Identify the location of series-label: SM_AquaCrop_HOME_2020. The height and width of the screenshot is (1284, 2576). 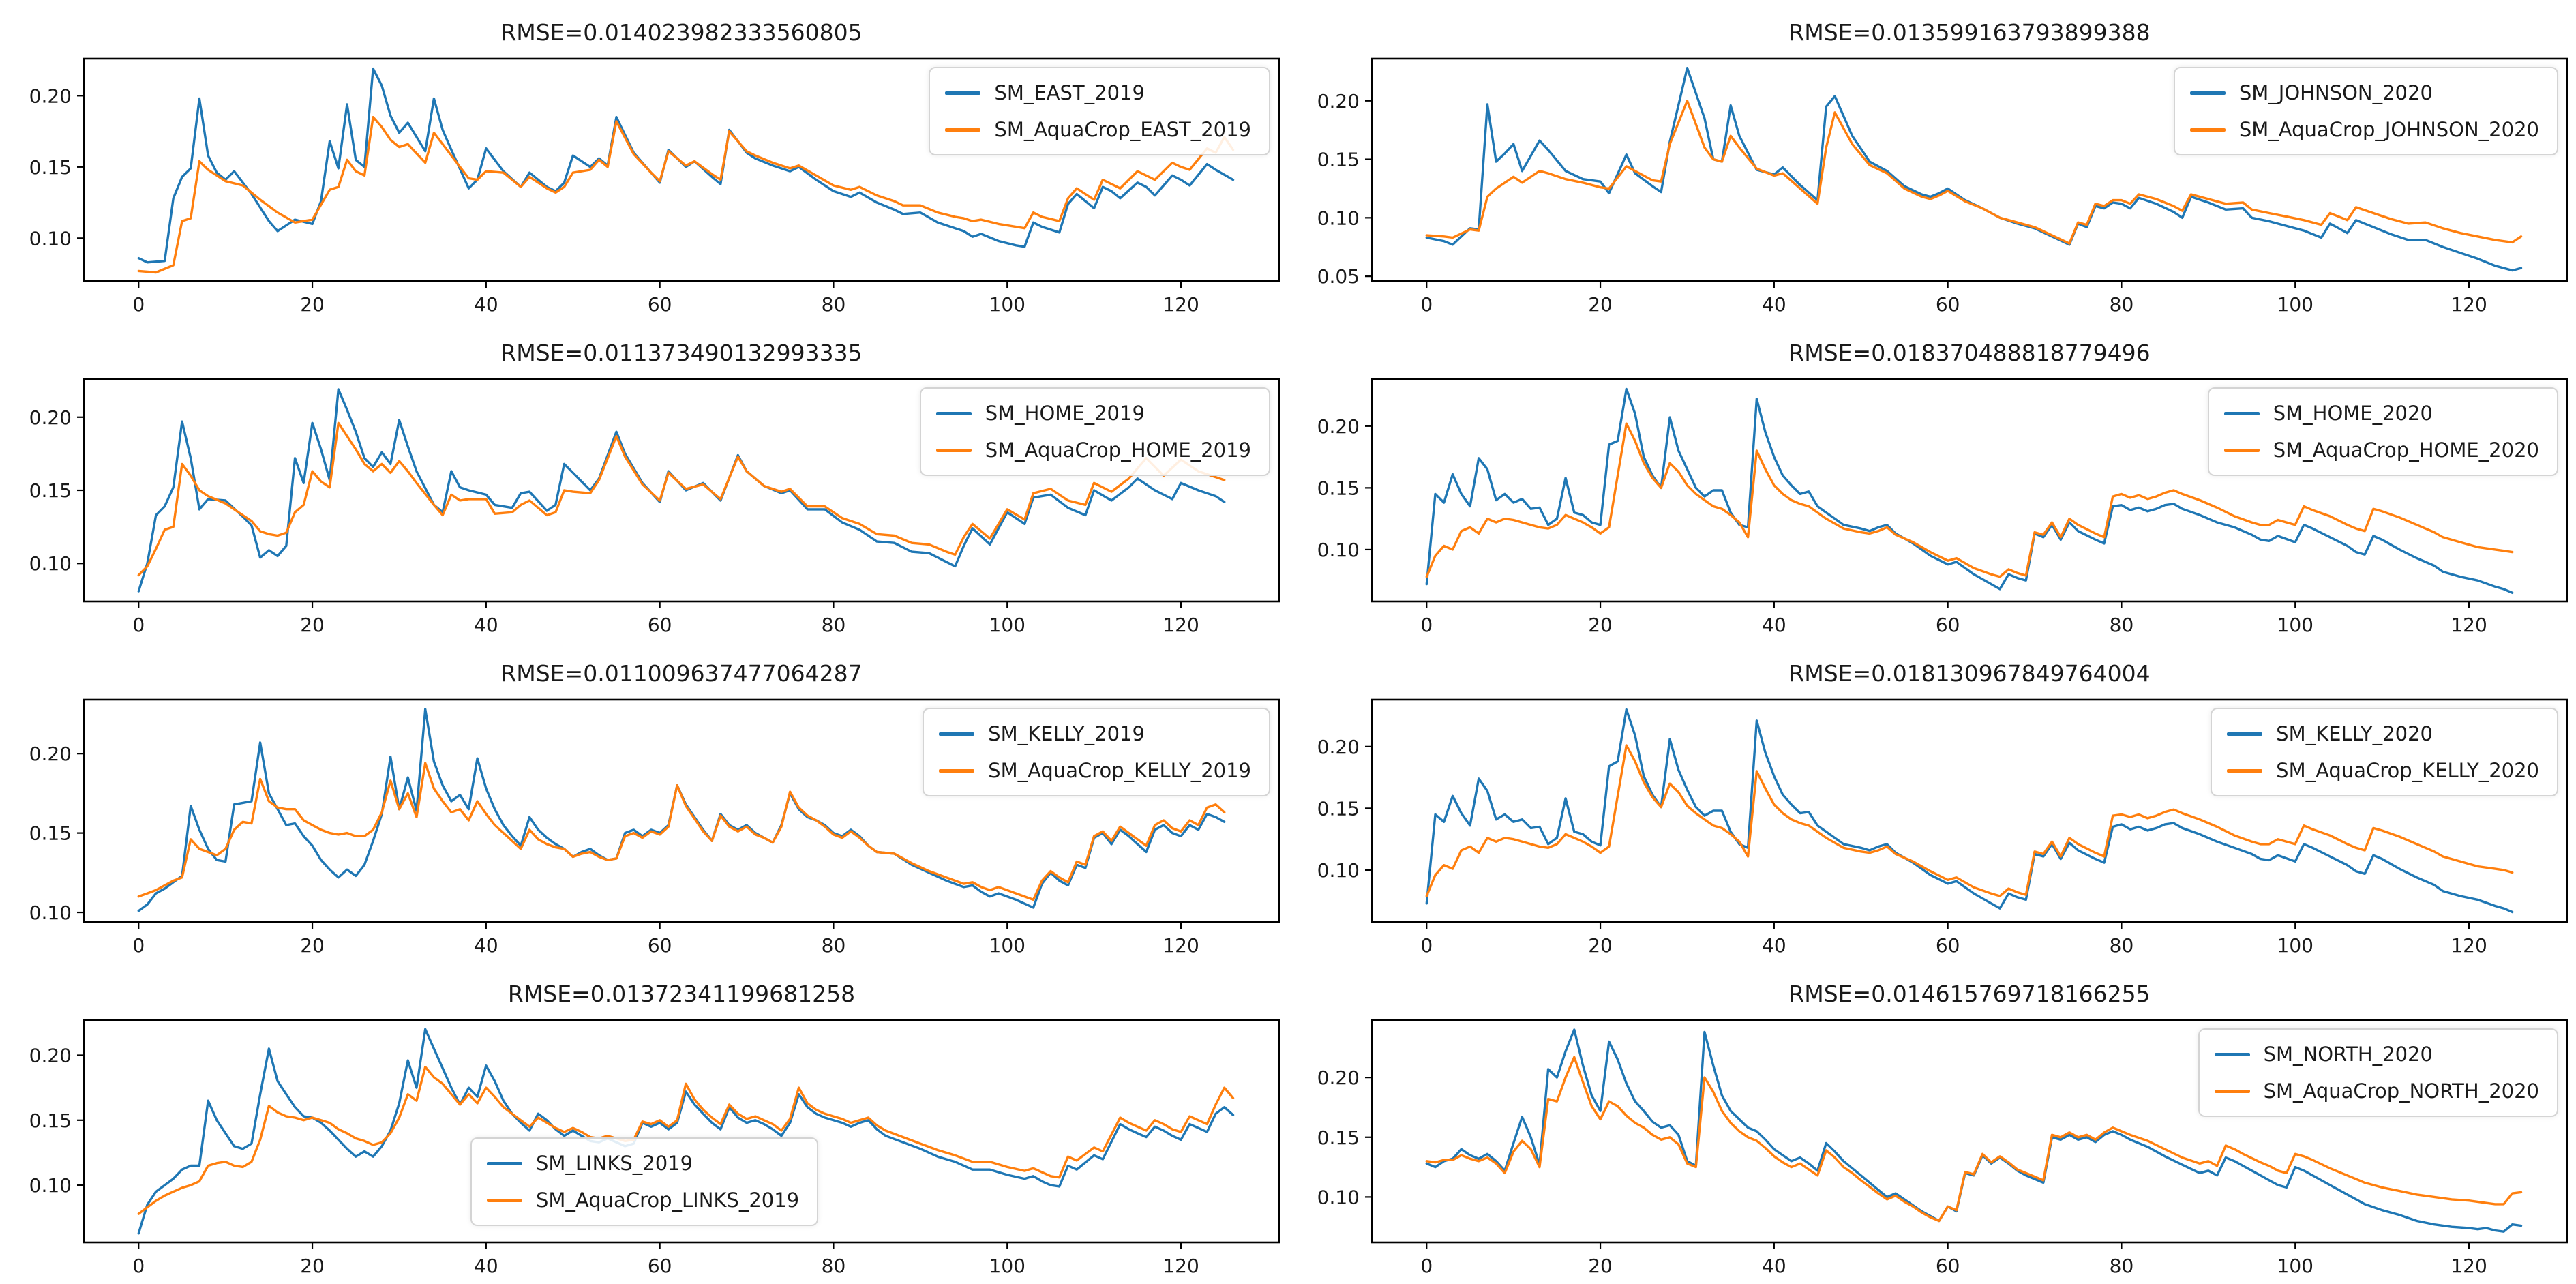
(2406, 450).